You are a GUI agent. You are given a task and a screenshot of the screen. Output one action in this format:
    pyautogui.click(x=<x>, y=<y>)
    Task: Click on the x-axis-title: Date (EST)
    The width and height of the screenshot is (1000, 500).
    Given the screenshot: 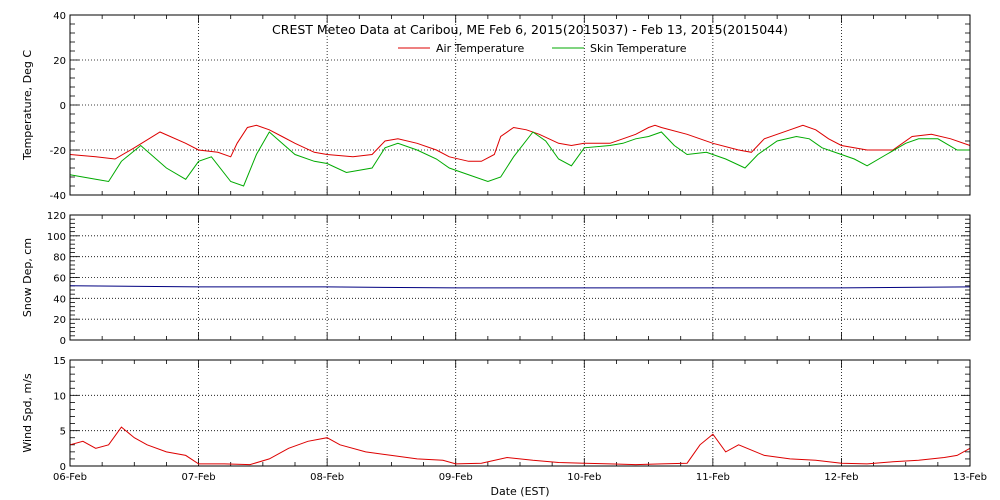 What is the action you would take?
    pyautogui.click(x=519, y=491)
    